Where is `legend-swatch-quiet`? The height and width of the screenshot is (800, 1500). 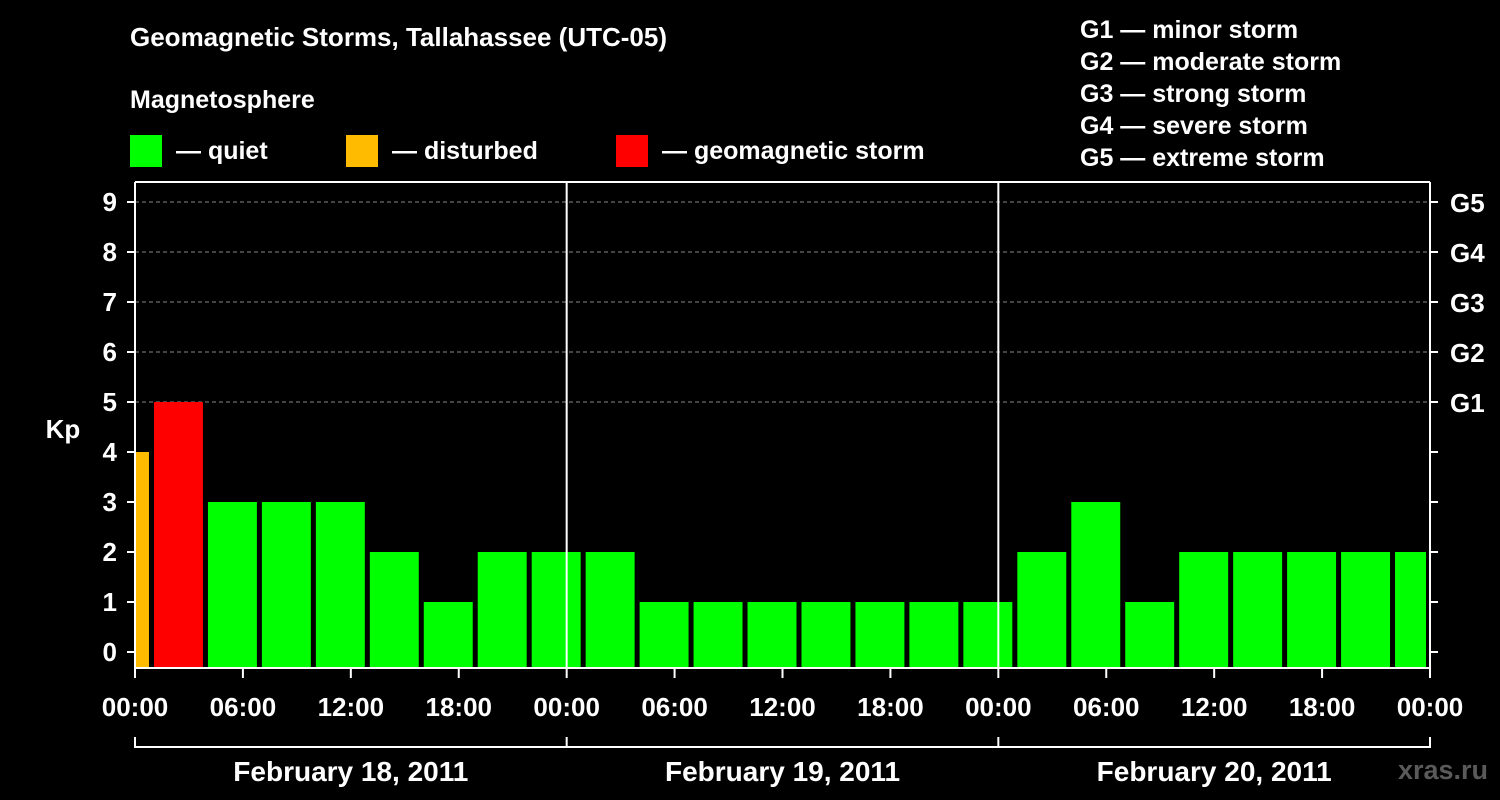
legend-swatch-quiet is located at coordinates (146, 151).